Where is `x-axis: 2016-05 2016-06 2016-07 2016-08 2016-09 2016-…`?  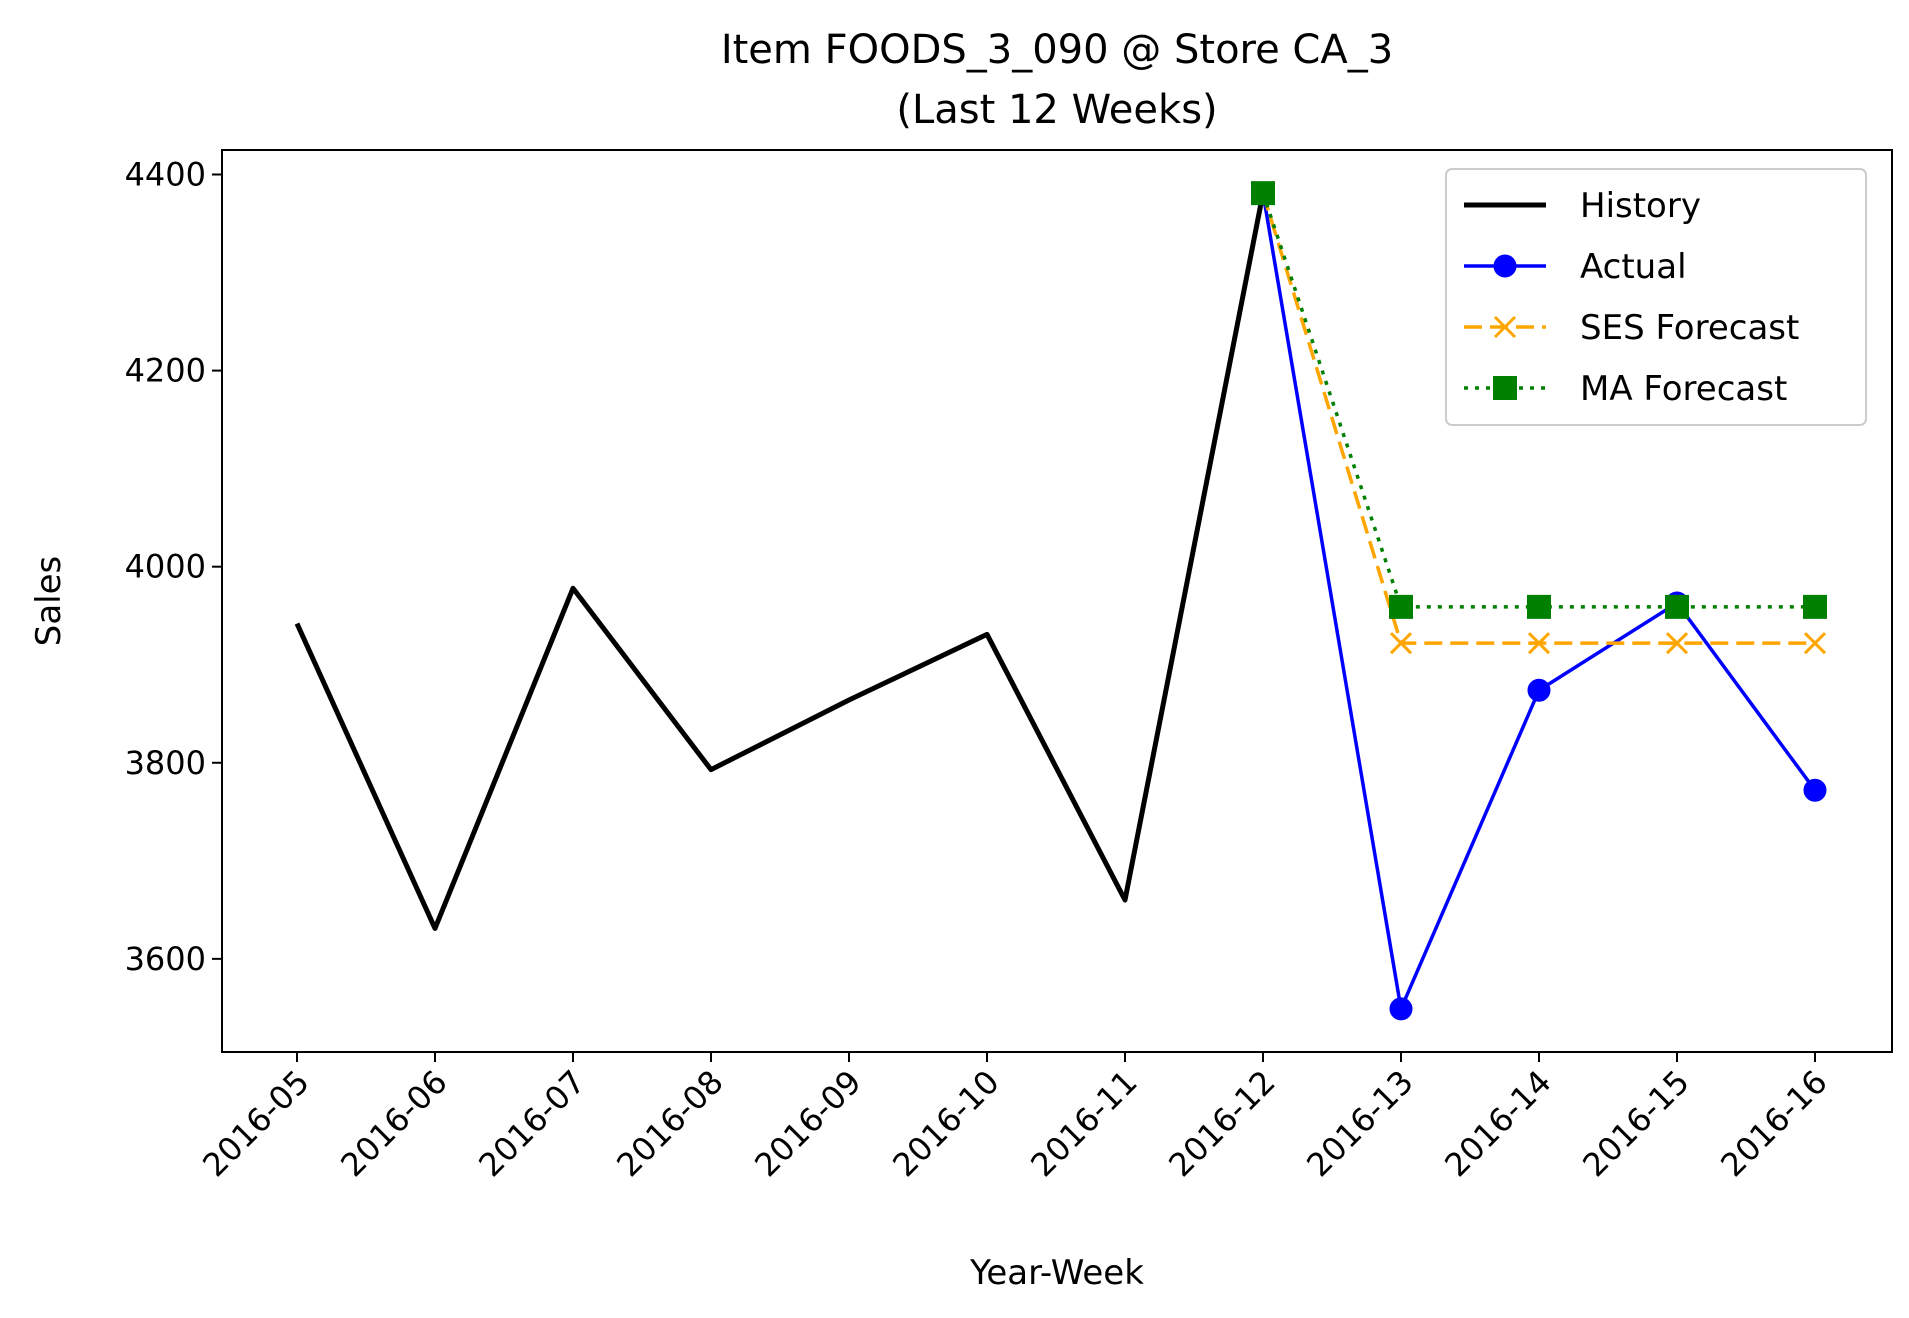
x-axis: 2016-05 2016-06 2016-07 2016-08 2016-09 2016-… is located at coordinates (1015, 1118).